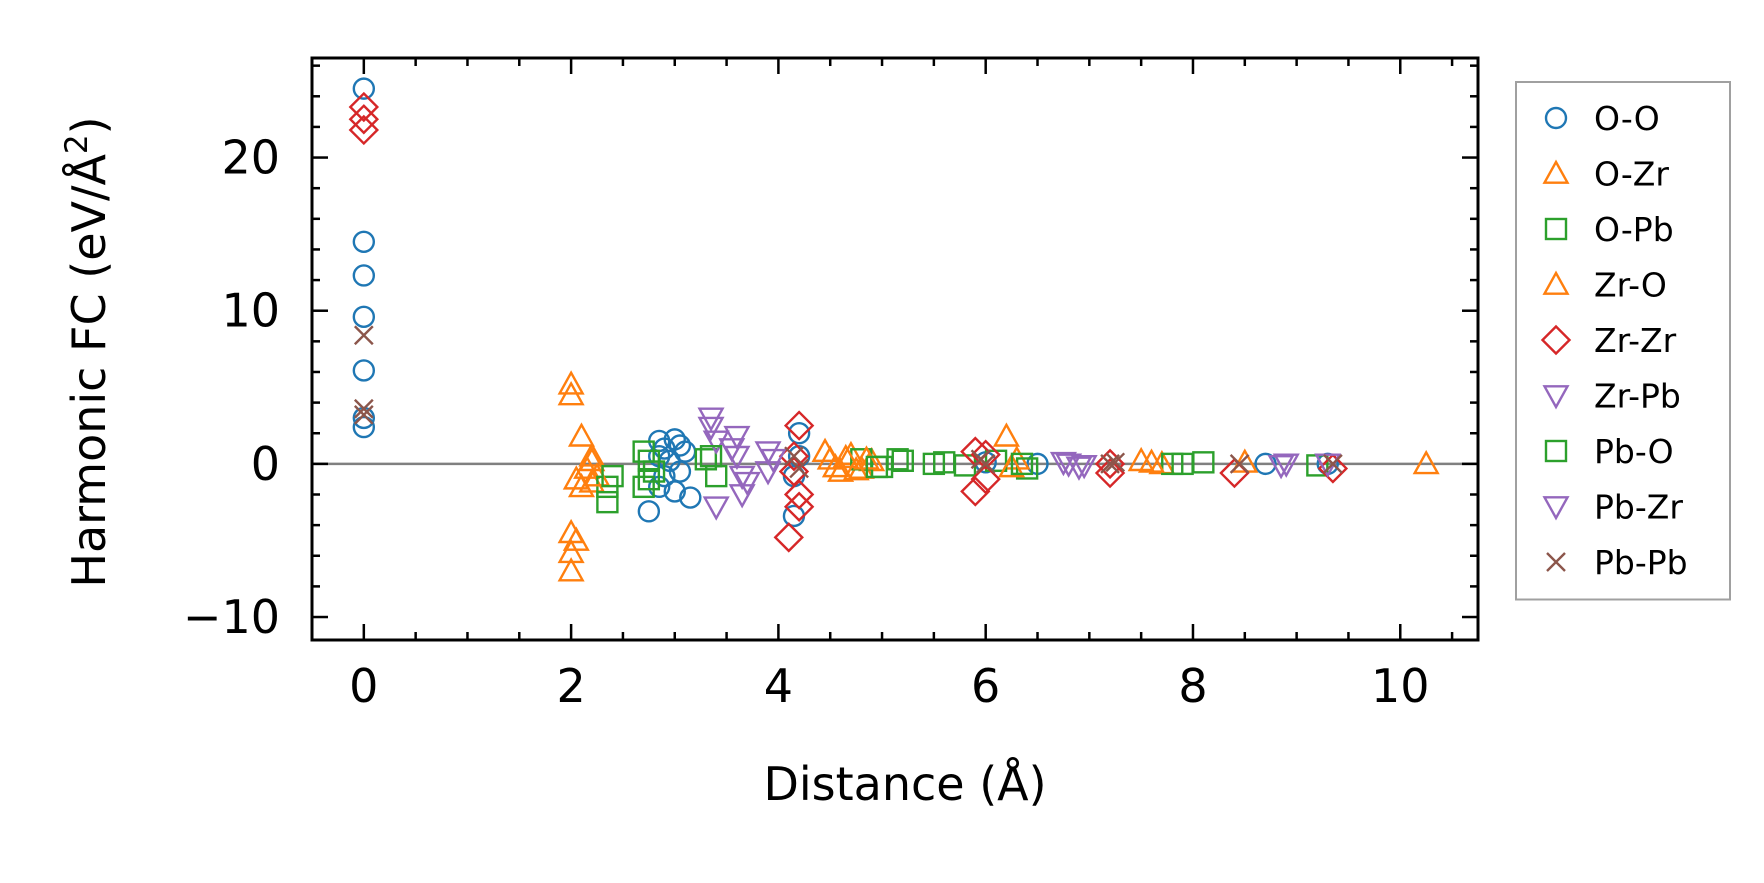 The width and height of the screenshot is (1764, 883). I want to click on series-zr-pb, so click(1019, 464).